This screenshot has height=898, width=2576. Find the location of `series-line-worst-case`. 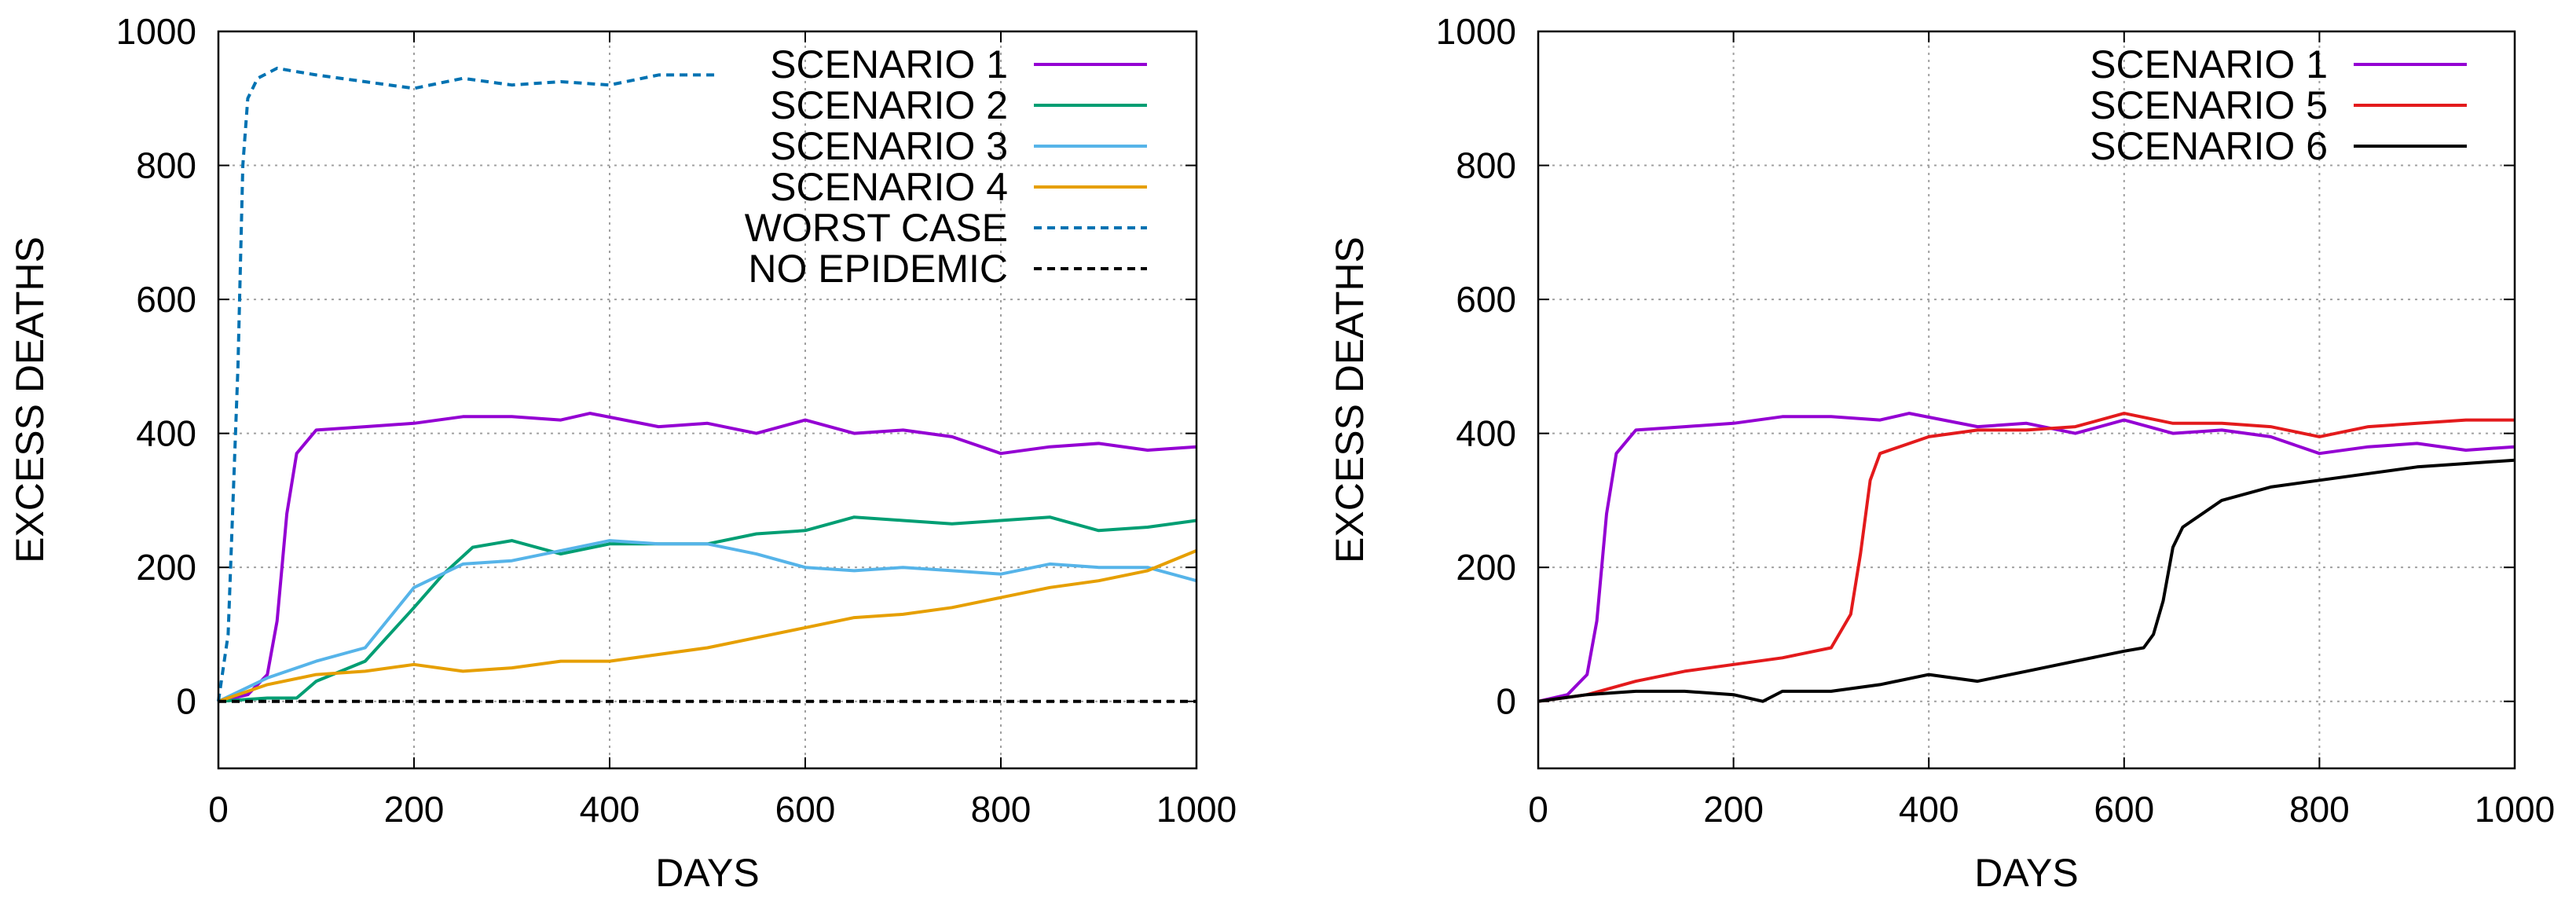

series-line-worst-case is located at coordinates (467, 384).